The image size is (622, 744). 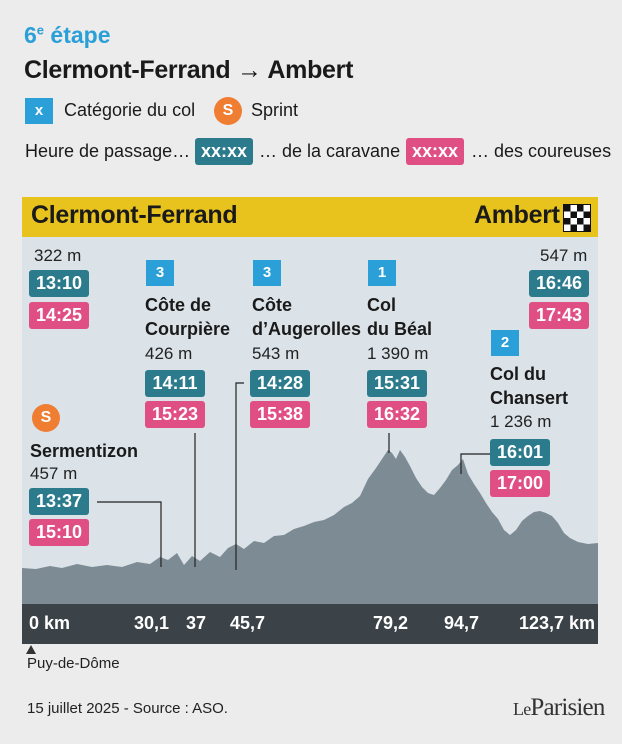 What do you see at coordinates (175, 383) in the screenshot?
I see `courpiere-caravan-time: 14:11` at bounding box center [175, 383].